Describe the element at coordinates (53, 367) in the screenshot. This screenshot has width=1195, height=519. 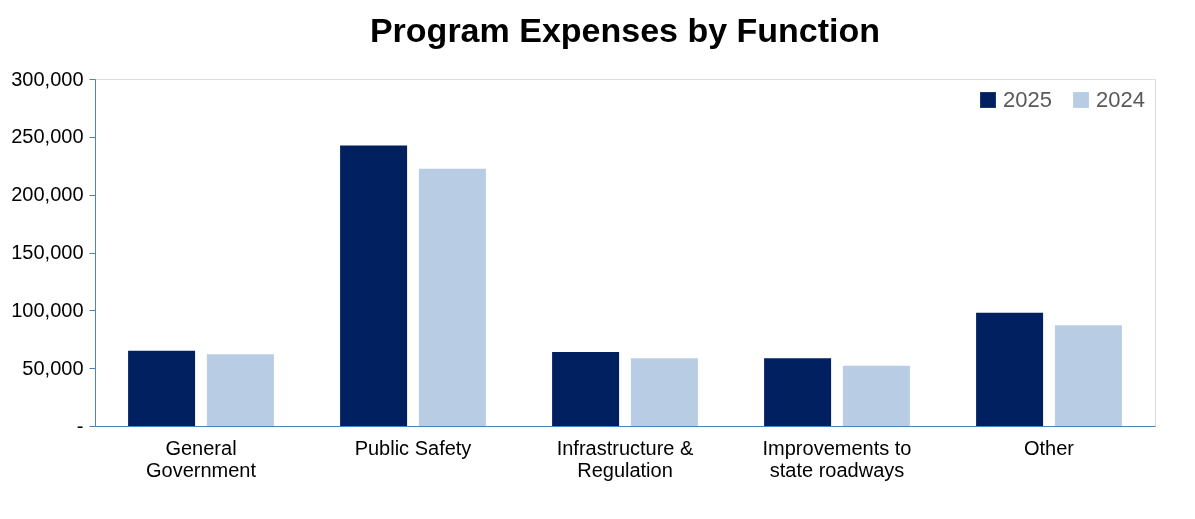
I see `y-tick-label: 50,000` at that location.